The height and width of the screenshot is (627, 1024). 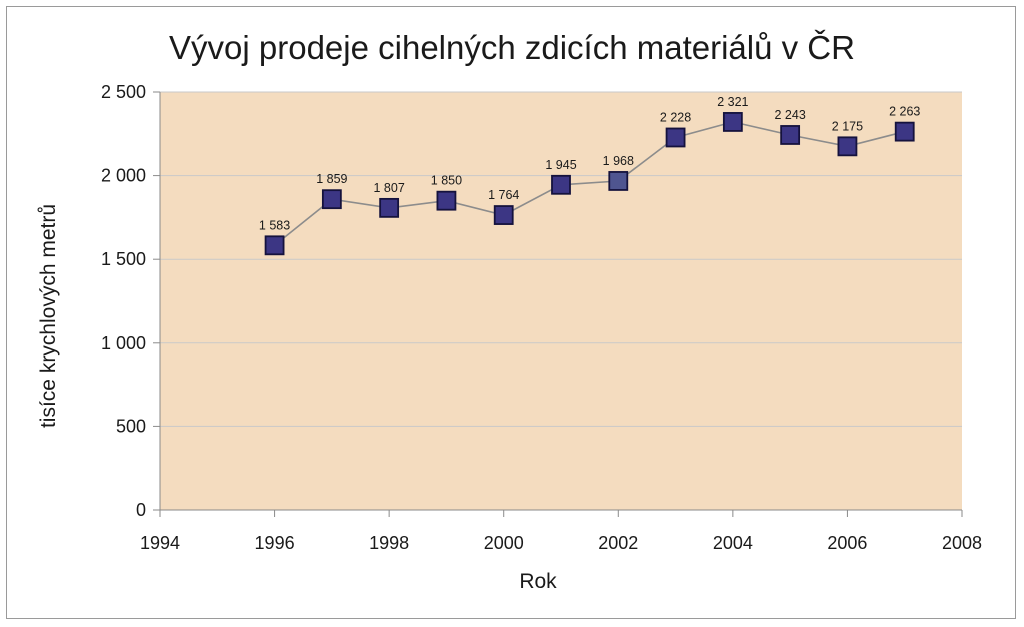 What do you see at coordinates (123, 343) in the screenshot?
I see `y-tick-label: 1 000` at bounding box center [123, 343].